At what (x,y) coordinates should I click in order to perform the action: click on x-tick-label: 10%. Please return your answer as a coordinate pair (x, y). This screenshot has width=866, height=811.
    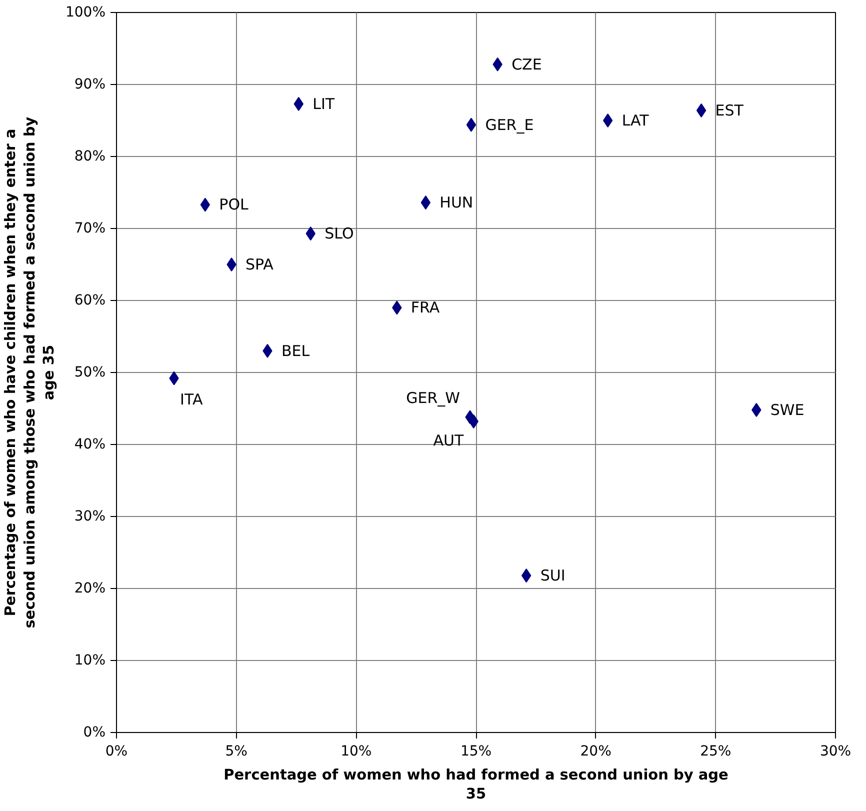
    Looking at the image, I should click on (356, 752).